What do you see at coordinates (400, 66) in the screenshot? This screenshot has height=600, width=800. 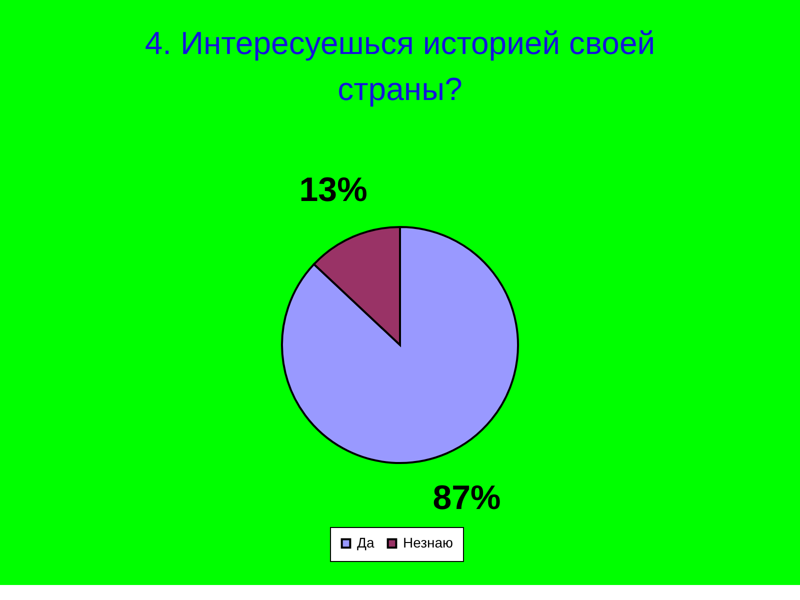 I see `chart-title: 4. Интересуешься историей своей страны?` at bounding box center [400, 66].